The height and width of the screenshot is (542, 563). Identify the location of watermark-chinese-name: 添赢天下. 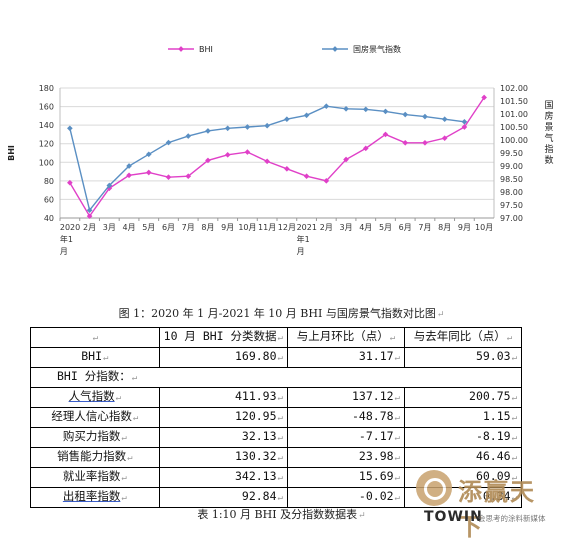
(497, 509).